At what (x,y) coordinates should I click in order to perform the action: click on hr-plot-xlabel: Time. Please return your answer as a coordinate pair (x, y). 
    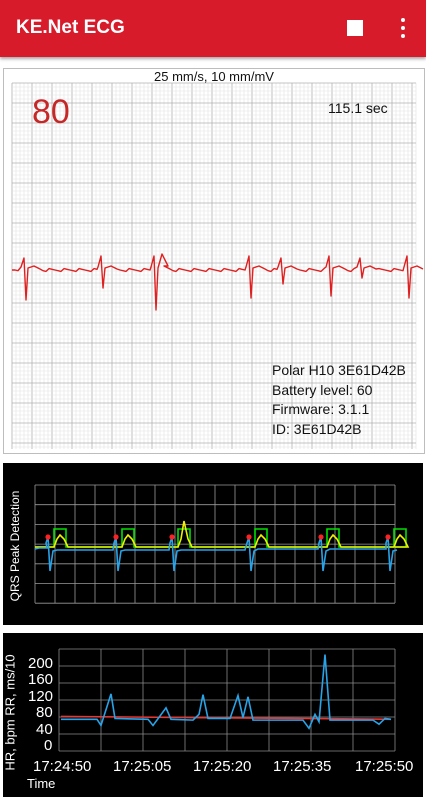
    Looking at the image, I should click on (41, 783).